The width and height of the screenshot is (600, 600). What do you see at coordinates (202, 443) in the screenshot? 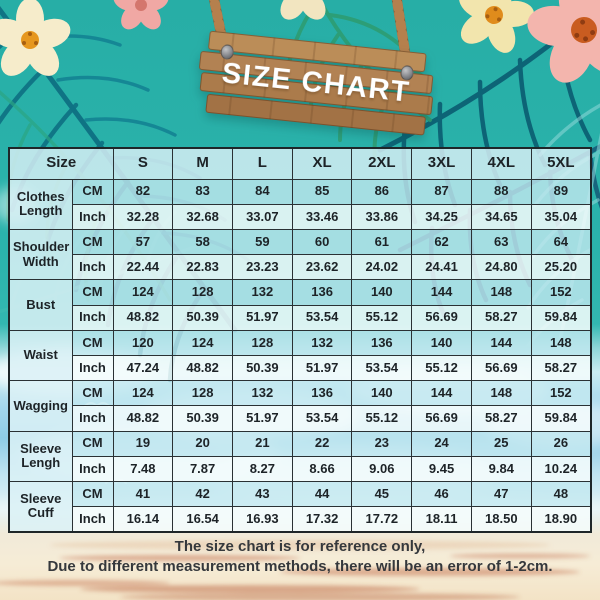
I see `cm-value: 20` at bounding box center [202, 443].